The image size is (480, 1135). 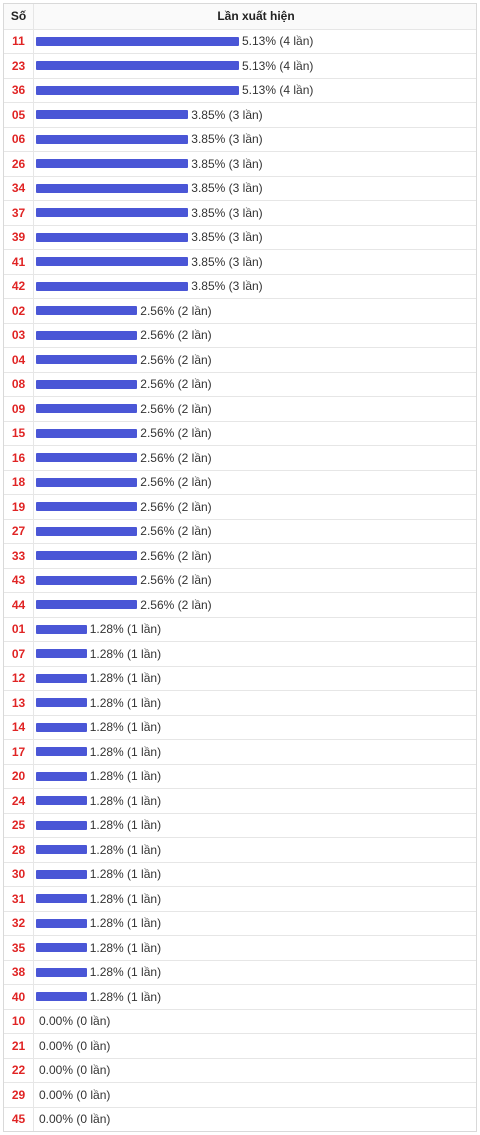 I want to click on table-row: 42 3.85% (3 lần), so click(x=240, y=285).